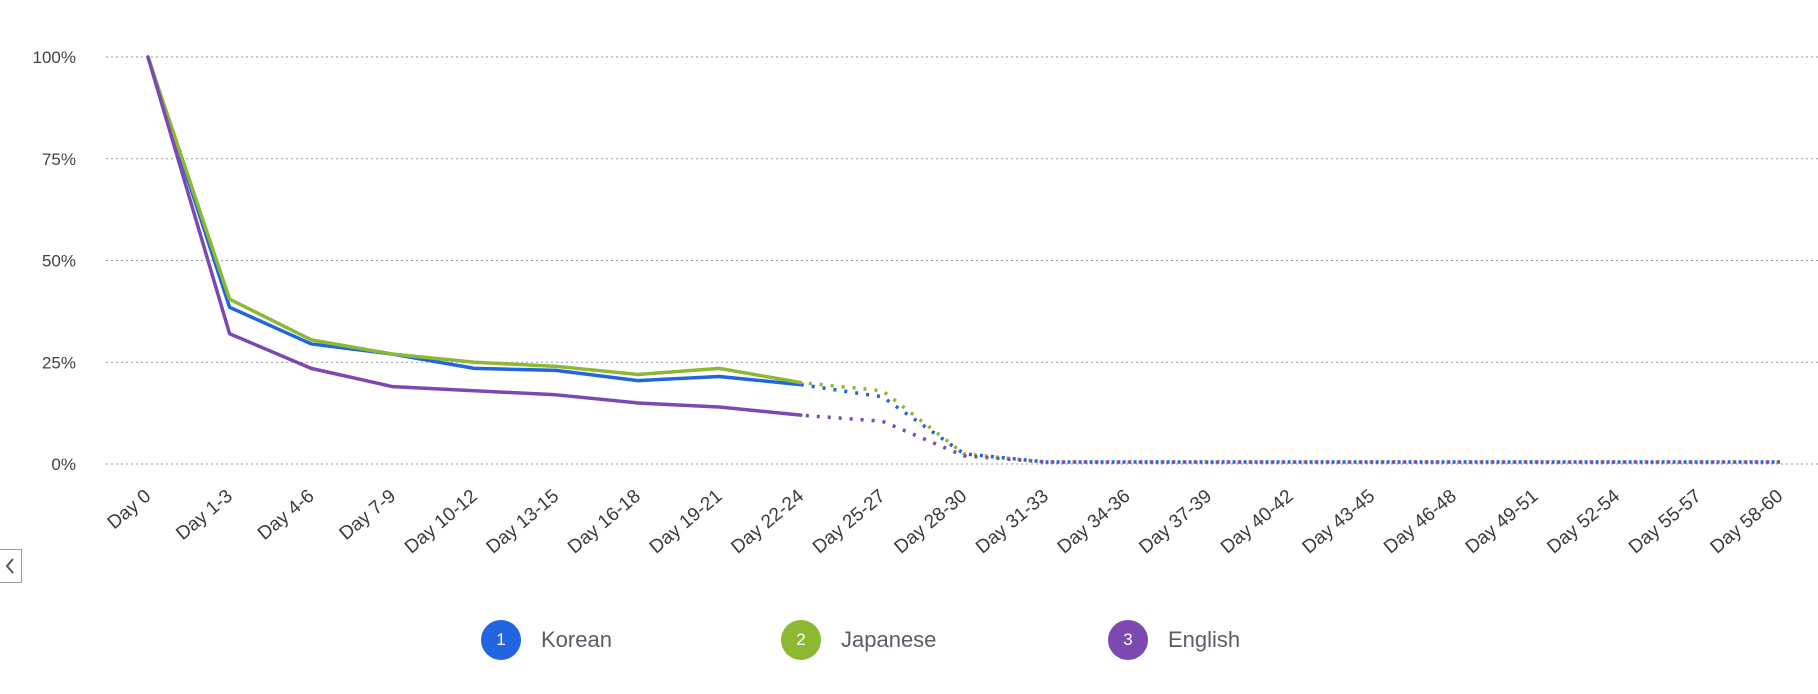 The width and height of the screenshot is (1818, 694). I want to click on legend-item-korean: 1 Korean, so click(546, 640).